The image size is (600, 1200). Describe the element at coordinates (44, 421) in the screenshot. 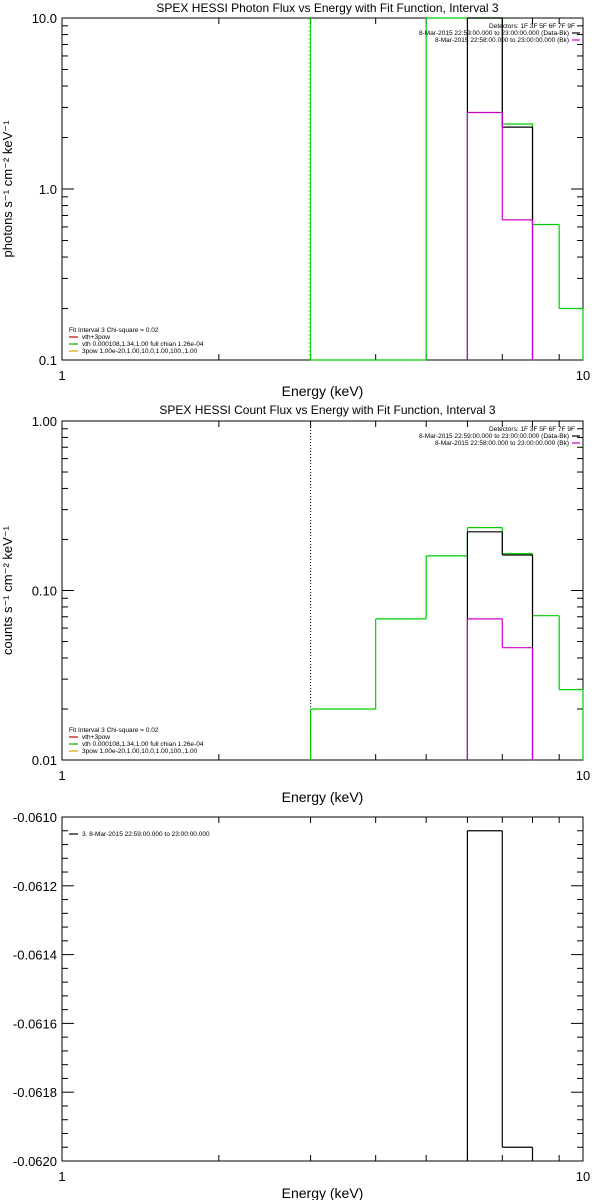

I see `y-tick-label: 1.00` at that location.